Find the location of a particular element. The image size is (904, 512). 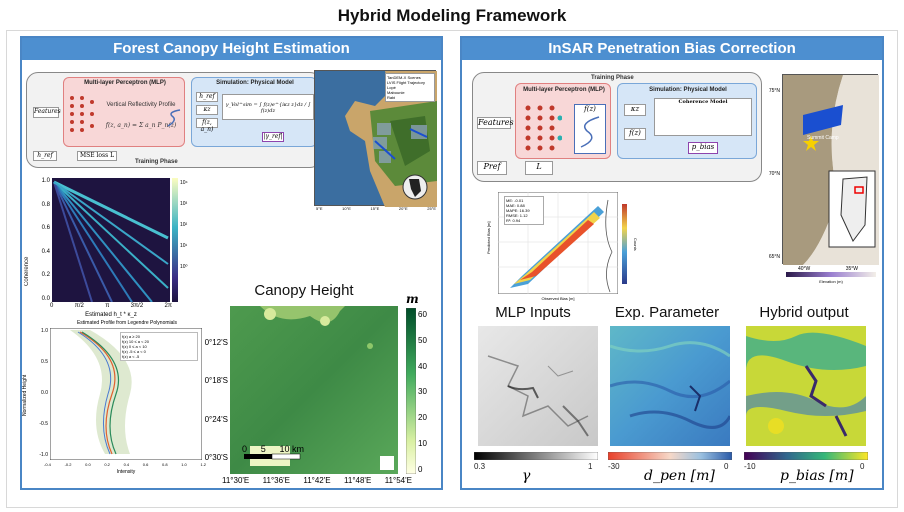

lat-tick: 0°30'S is located at coordinates (216, 457).